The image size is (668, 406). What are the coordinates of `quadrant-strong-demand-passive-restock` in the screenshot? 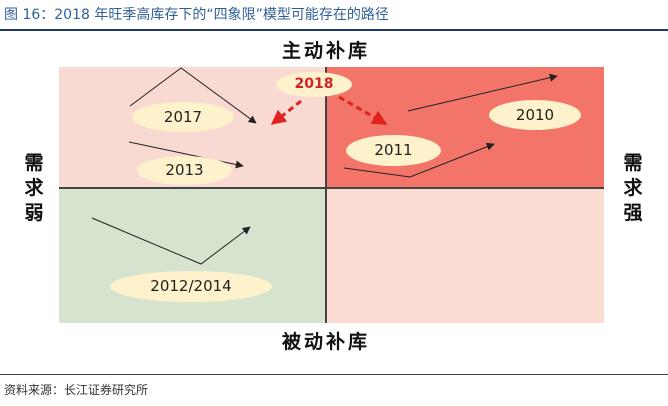 It's located at (465, 255).